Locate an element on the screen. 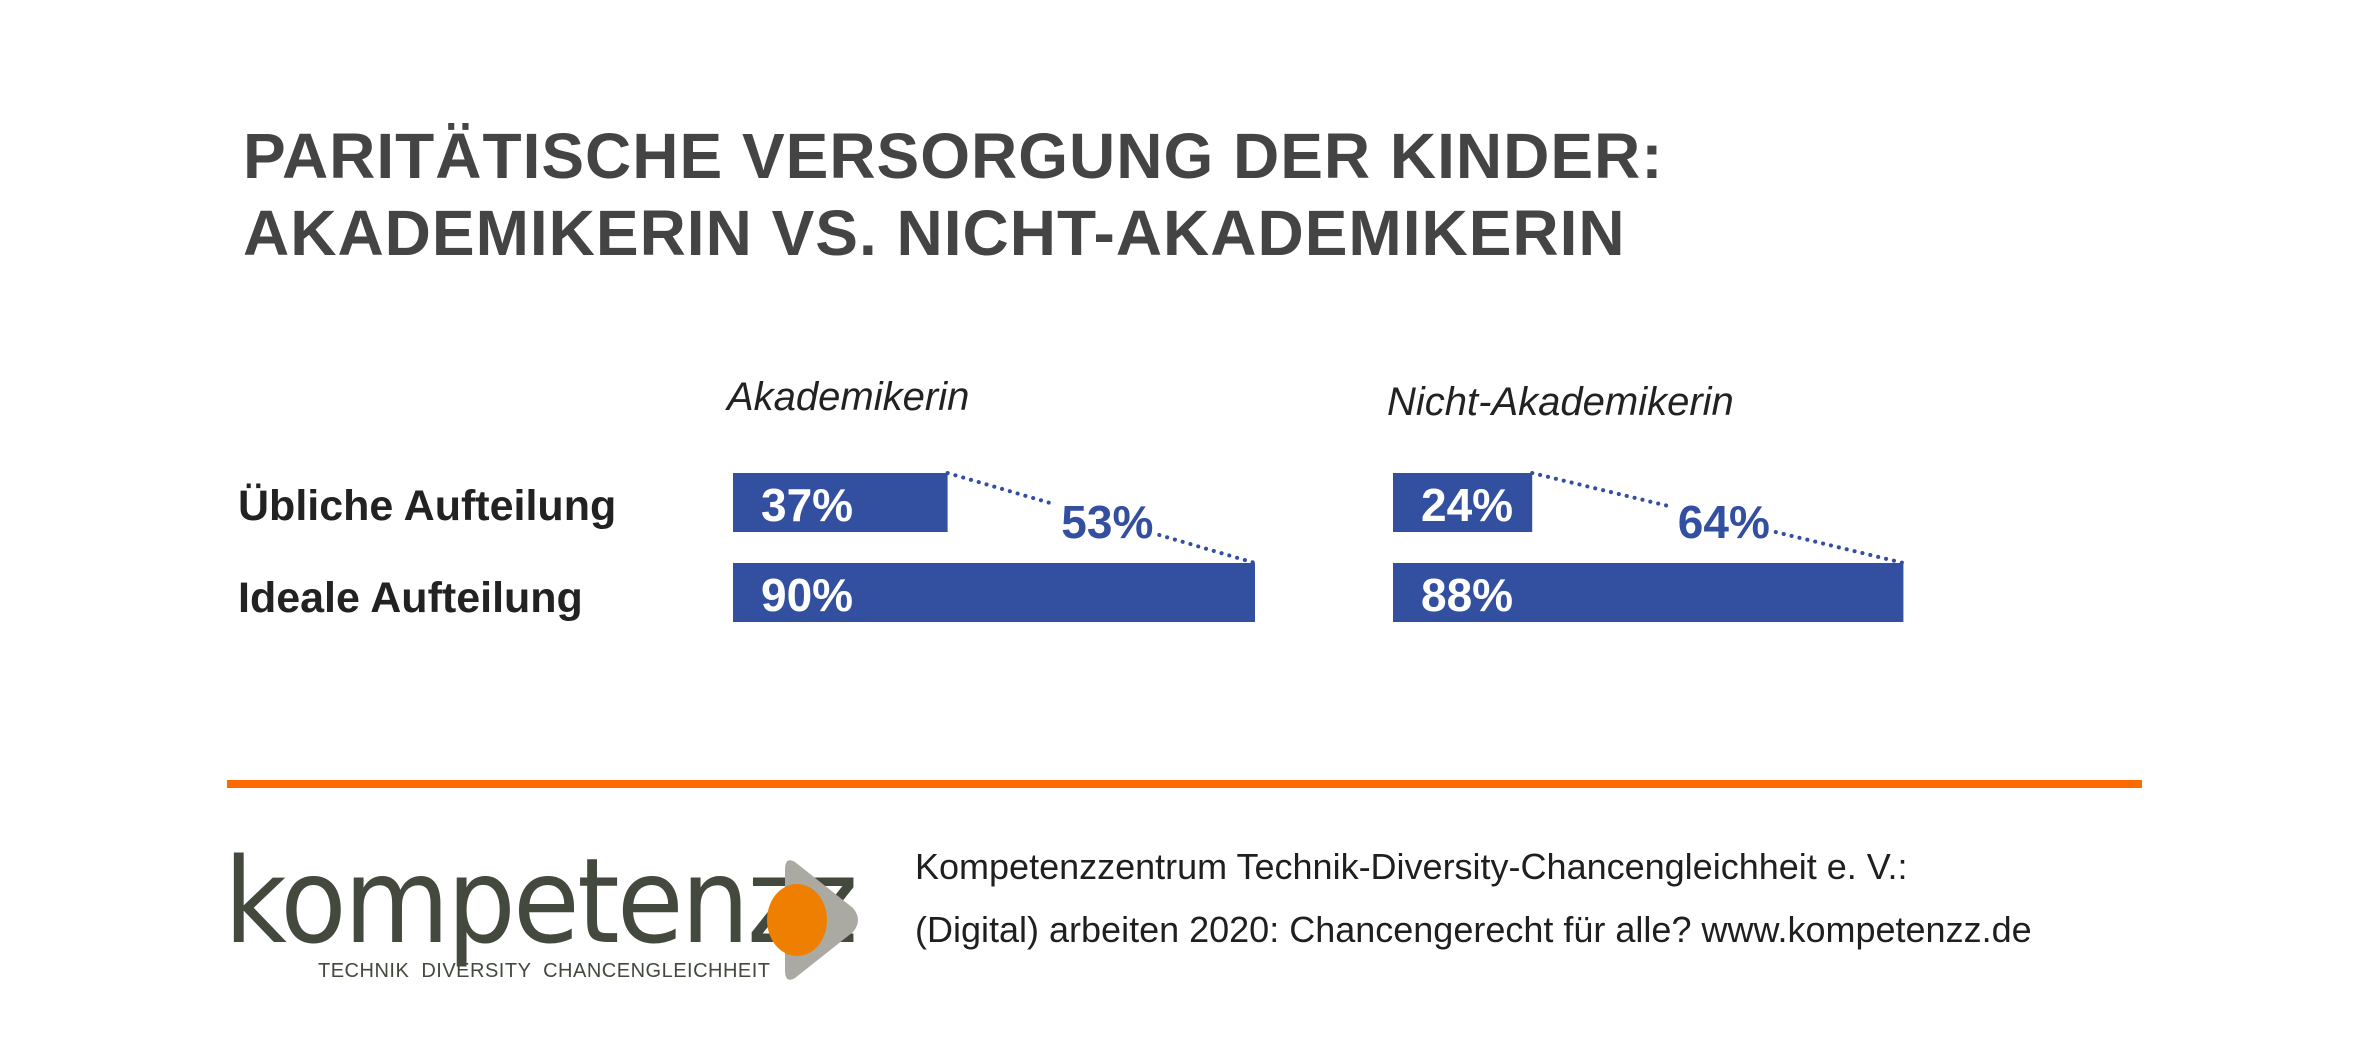  title-line-2: AKADEMIKERIN VS. NICHT-AKADEMIKERIN is located at coordinates (934, 233).